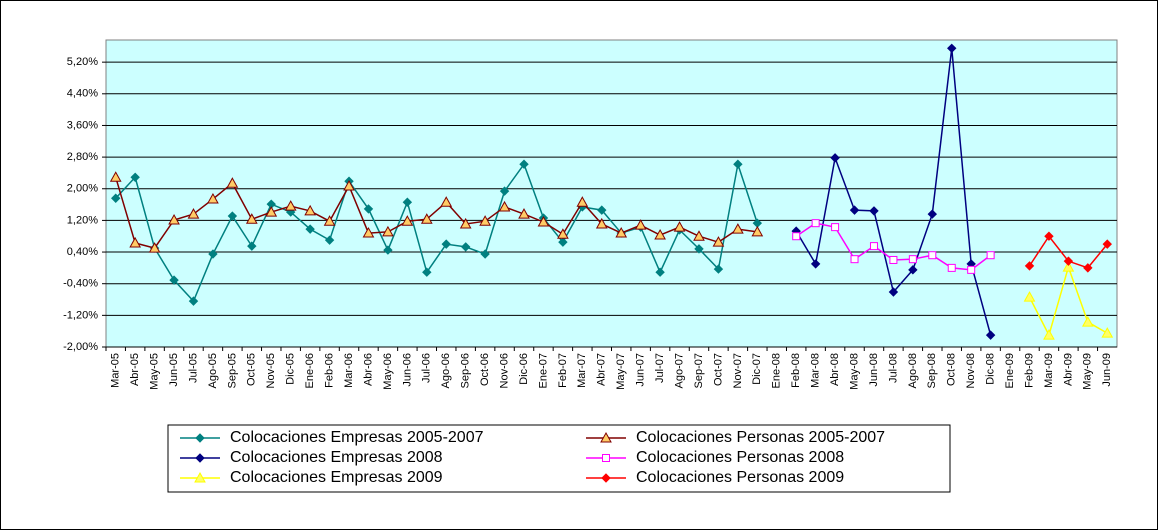  Describe the element at coordinates (660, 368) in the screenshot. I see `x-tick-label: Jul-07` at that location.